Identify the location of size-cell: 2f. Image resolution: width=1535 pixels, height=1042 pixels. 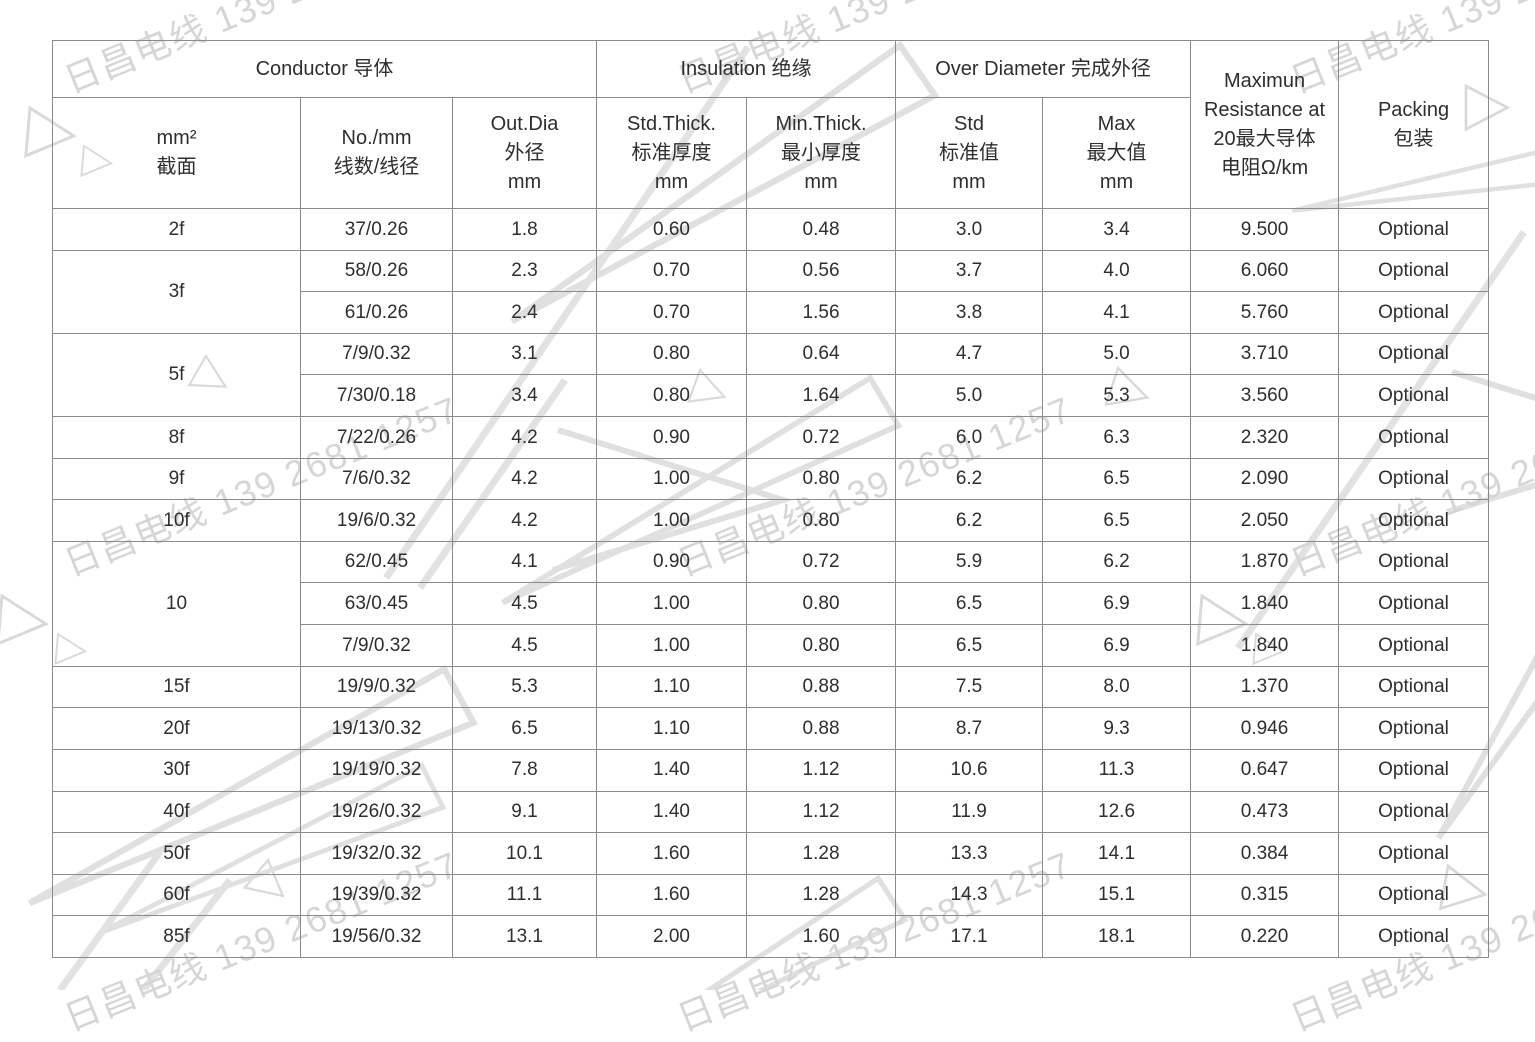
(176, 229).